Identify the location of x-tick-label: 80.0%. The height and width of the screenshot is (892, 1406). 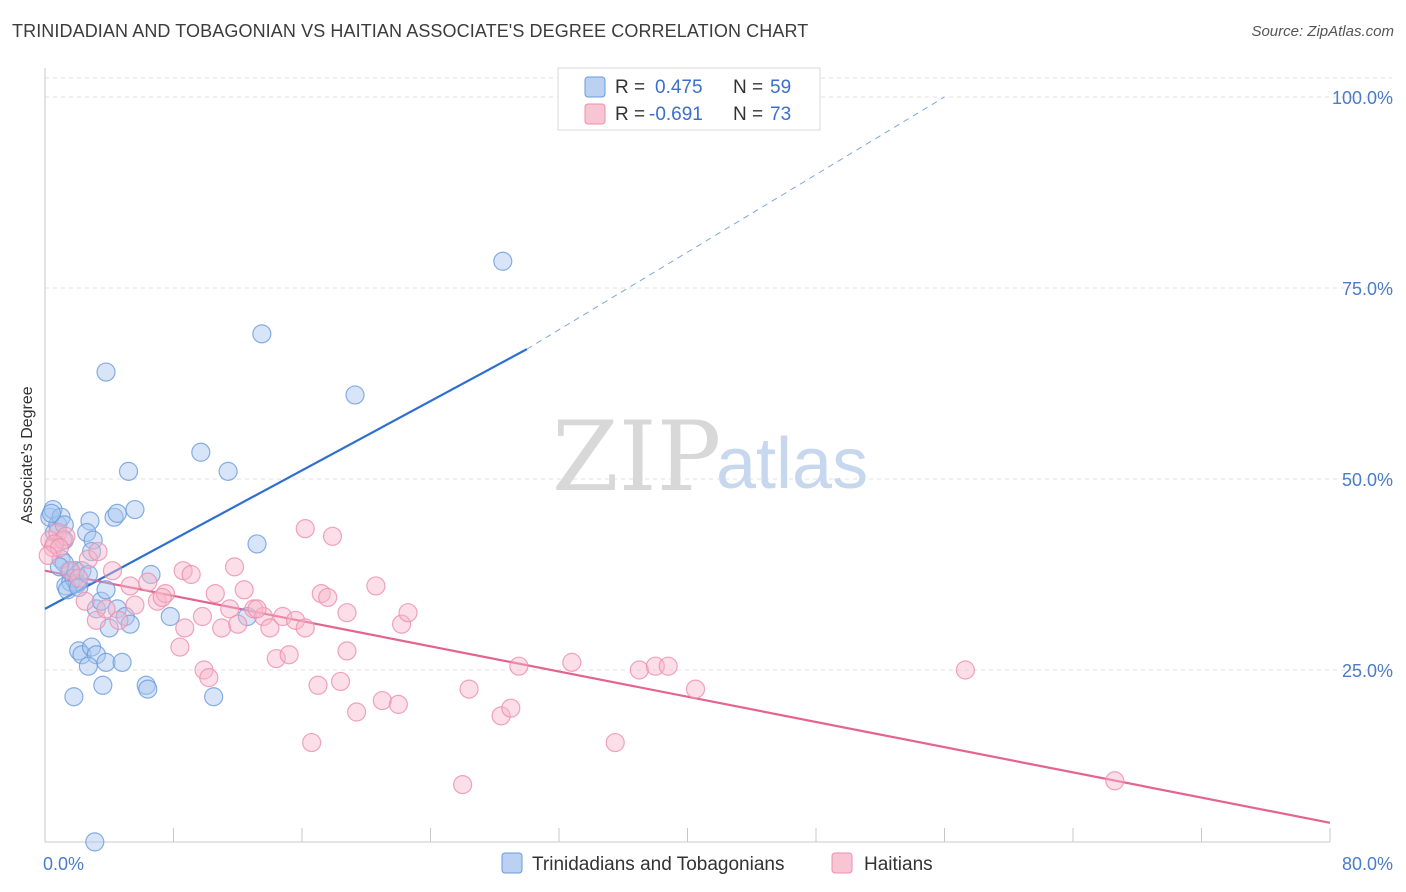
(1367, 864).